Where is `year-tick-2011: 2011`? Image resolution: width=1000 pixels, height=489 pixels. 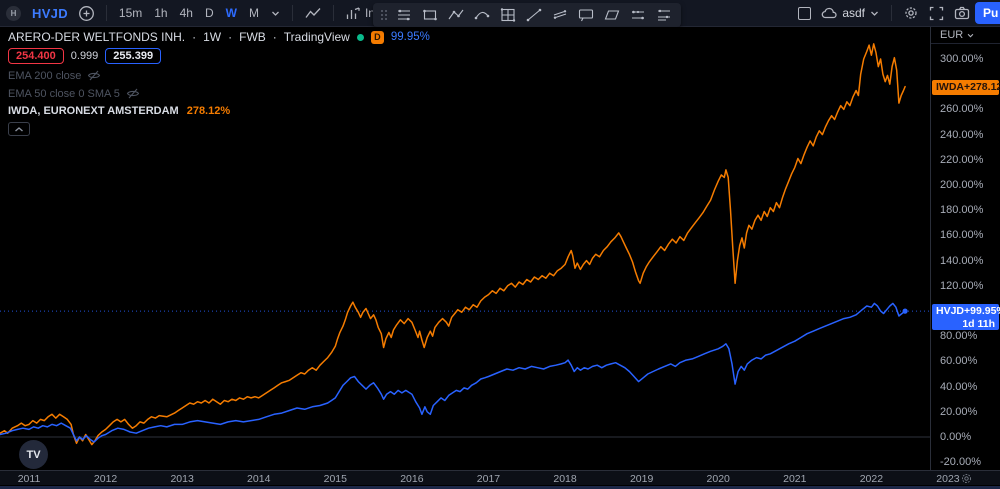
year-tick-2011: 2011 is located at coordinates (29, 479).